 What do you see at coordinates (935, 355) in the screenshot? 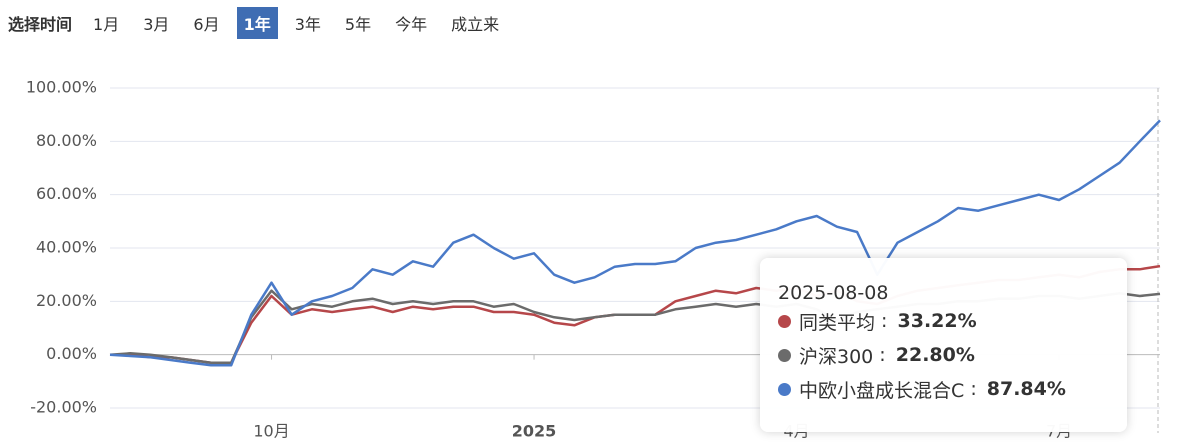
I see `tooltip-value: 22.80%` at bounding box center [935, 355].